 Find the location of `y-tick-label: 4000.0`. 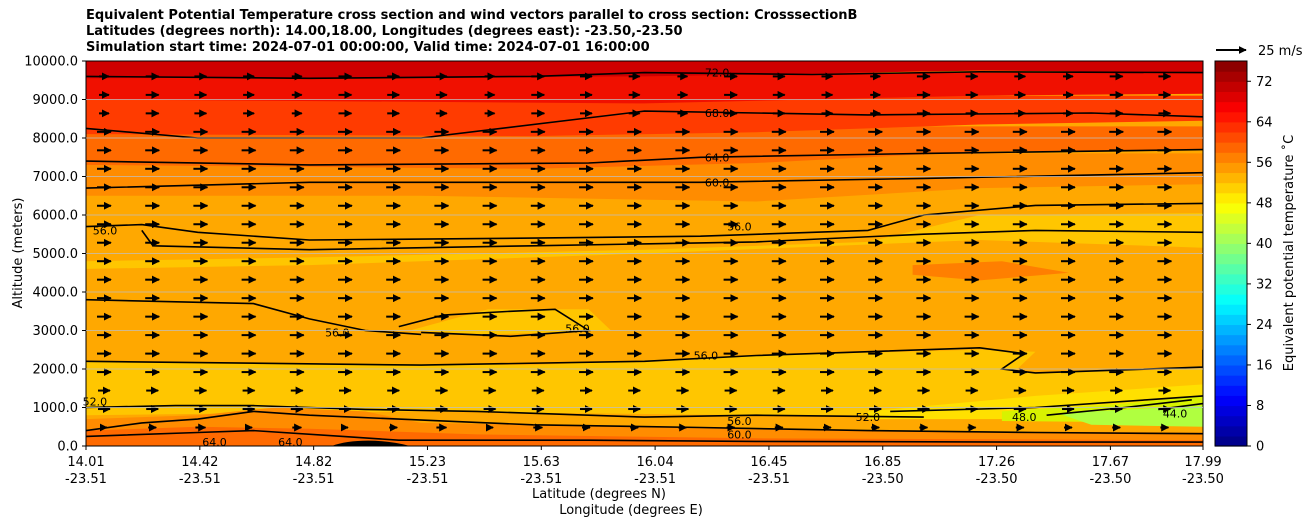

y-tick-label: 4000.0 is located at coordinates (56, 293).